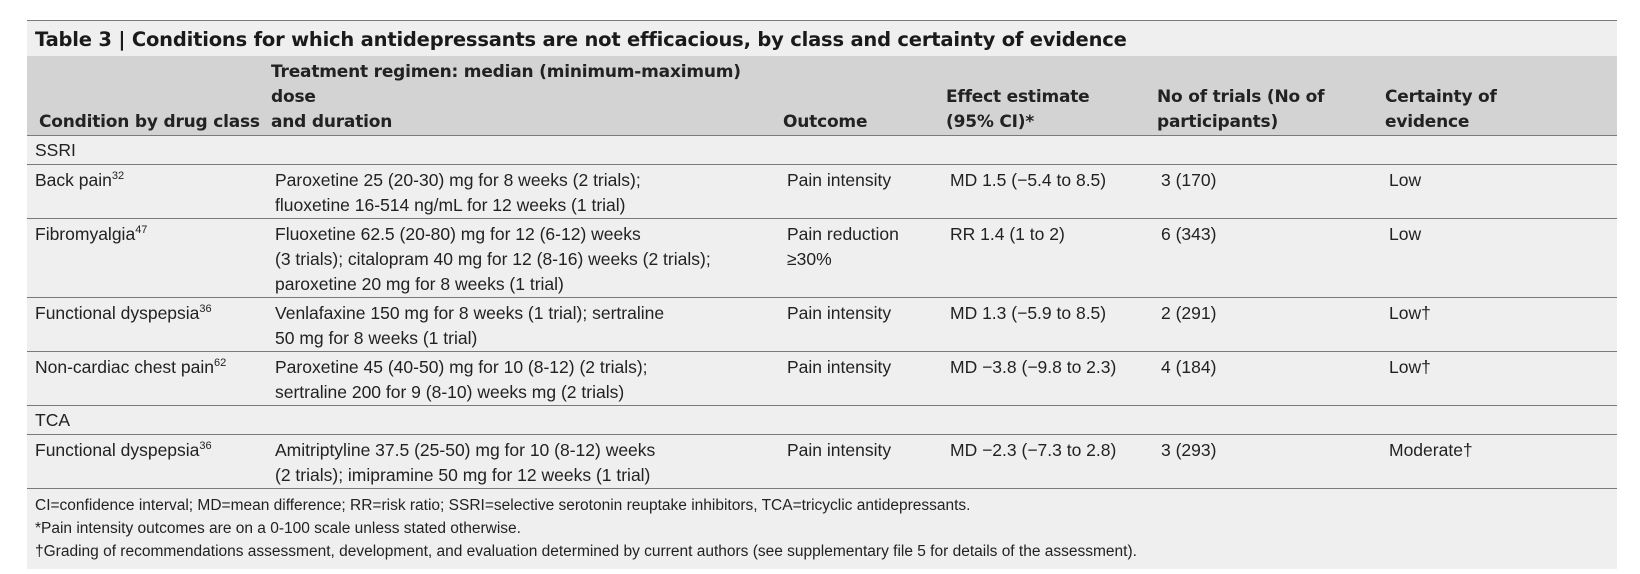  Describe the element at coordinates (147, 96) in the screenshot. I see `header-condition: Condition by drug class` at that location.